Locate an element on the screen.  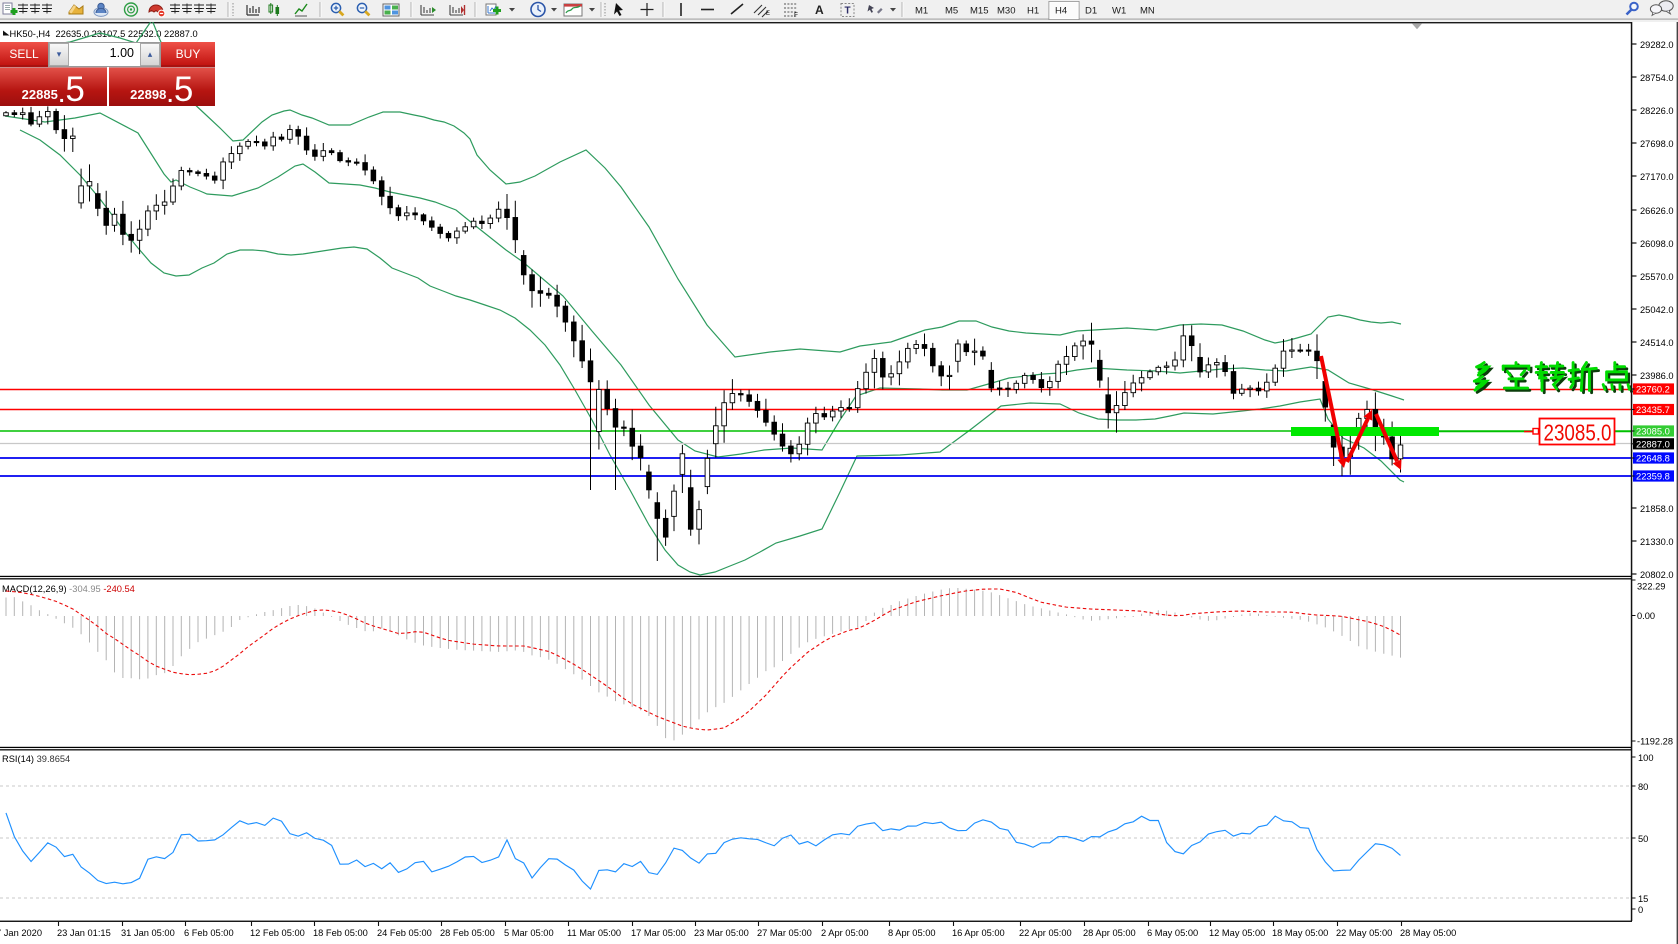
svg-text: 100 is located at coordinates (1646, 758).